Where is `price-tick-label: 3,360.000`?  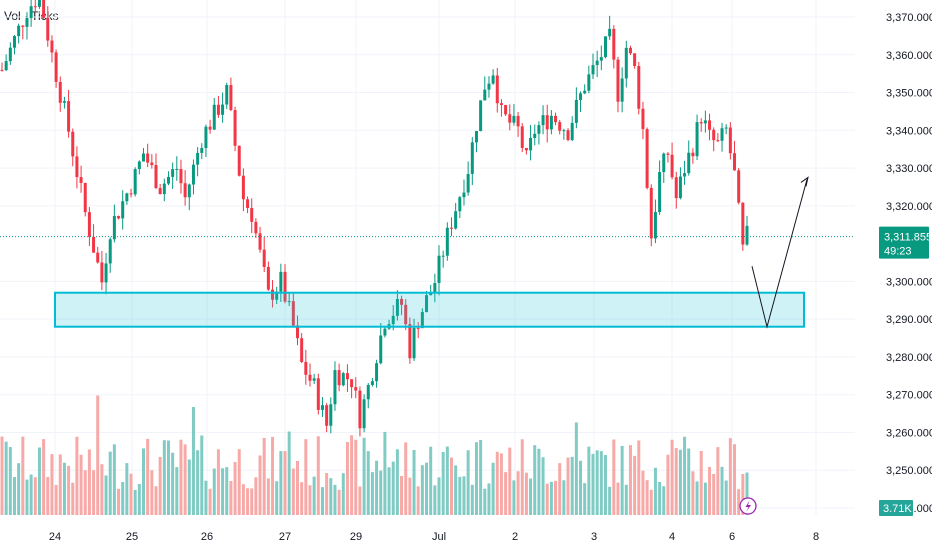 price-tick-label: 3,360.000 is located at coordinates (909, 56).